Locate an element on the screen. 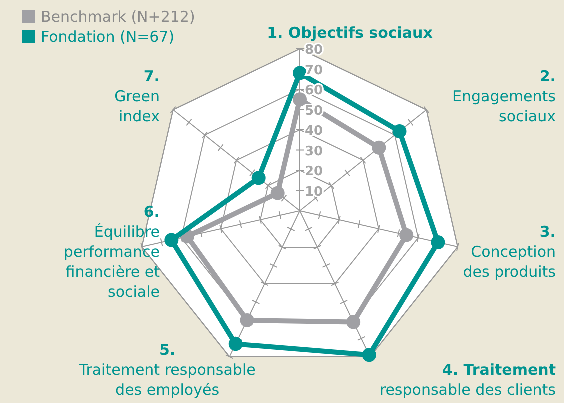 The image size is (564, 403). legend-label: Fondation (N=67) is located at coordinates (108, 37).